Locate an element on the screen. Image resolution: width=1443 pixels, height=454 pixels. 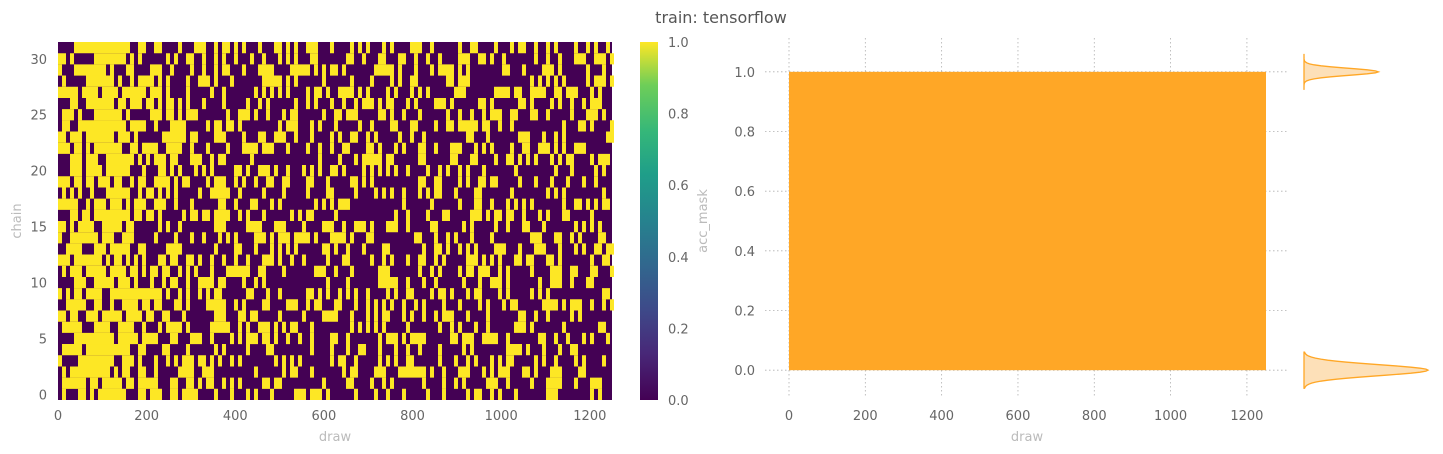
trace-x-ticks: 0 200 400 600 800 1000 1200 is located at coordinates (1024, 416).